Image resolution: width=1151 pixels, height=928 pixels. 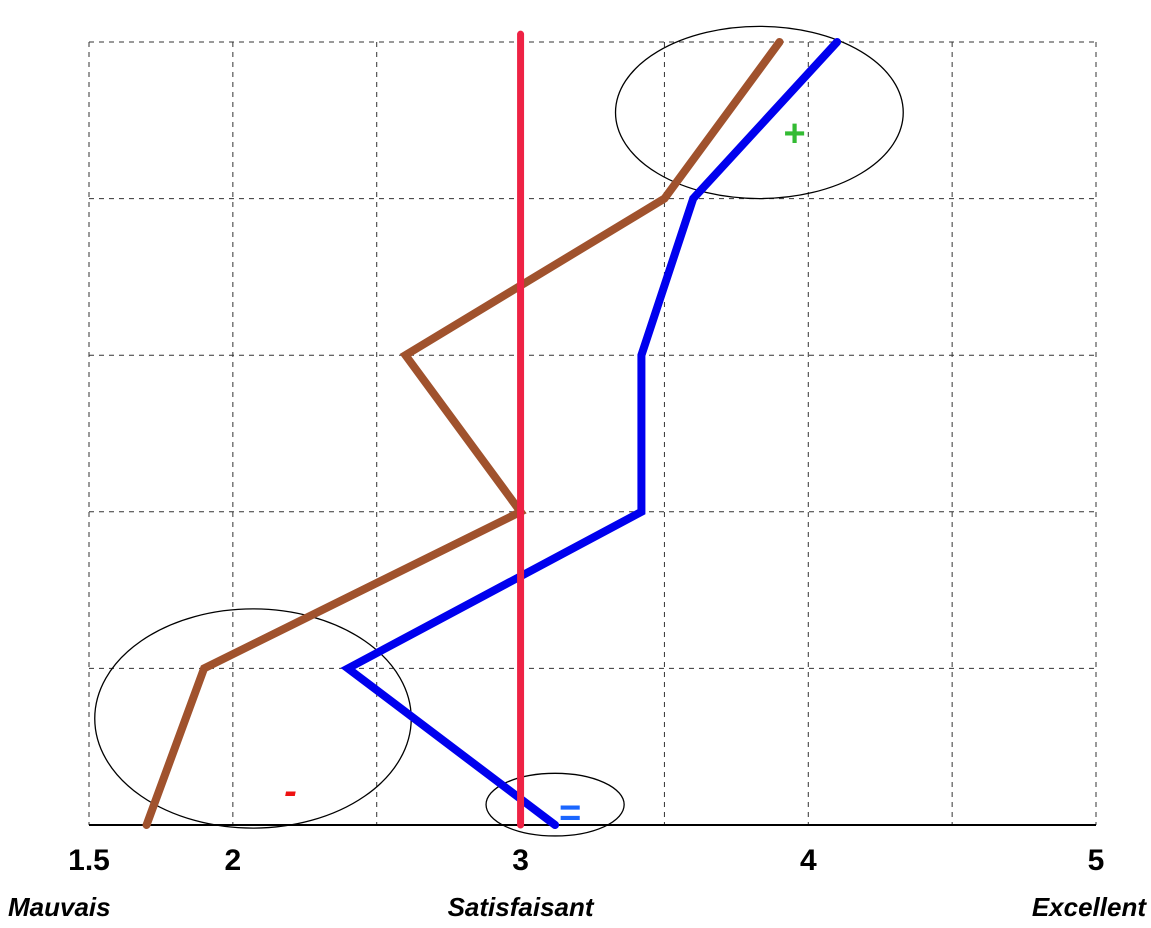 What do you see at coordinates (89, 860) in the screenshot?
I see `x-tick-label-0: 1.5` at bounding box center [89, 860].